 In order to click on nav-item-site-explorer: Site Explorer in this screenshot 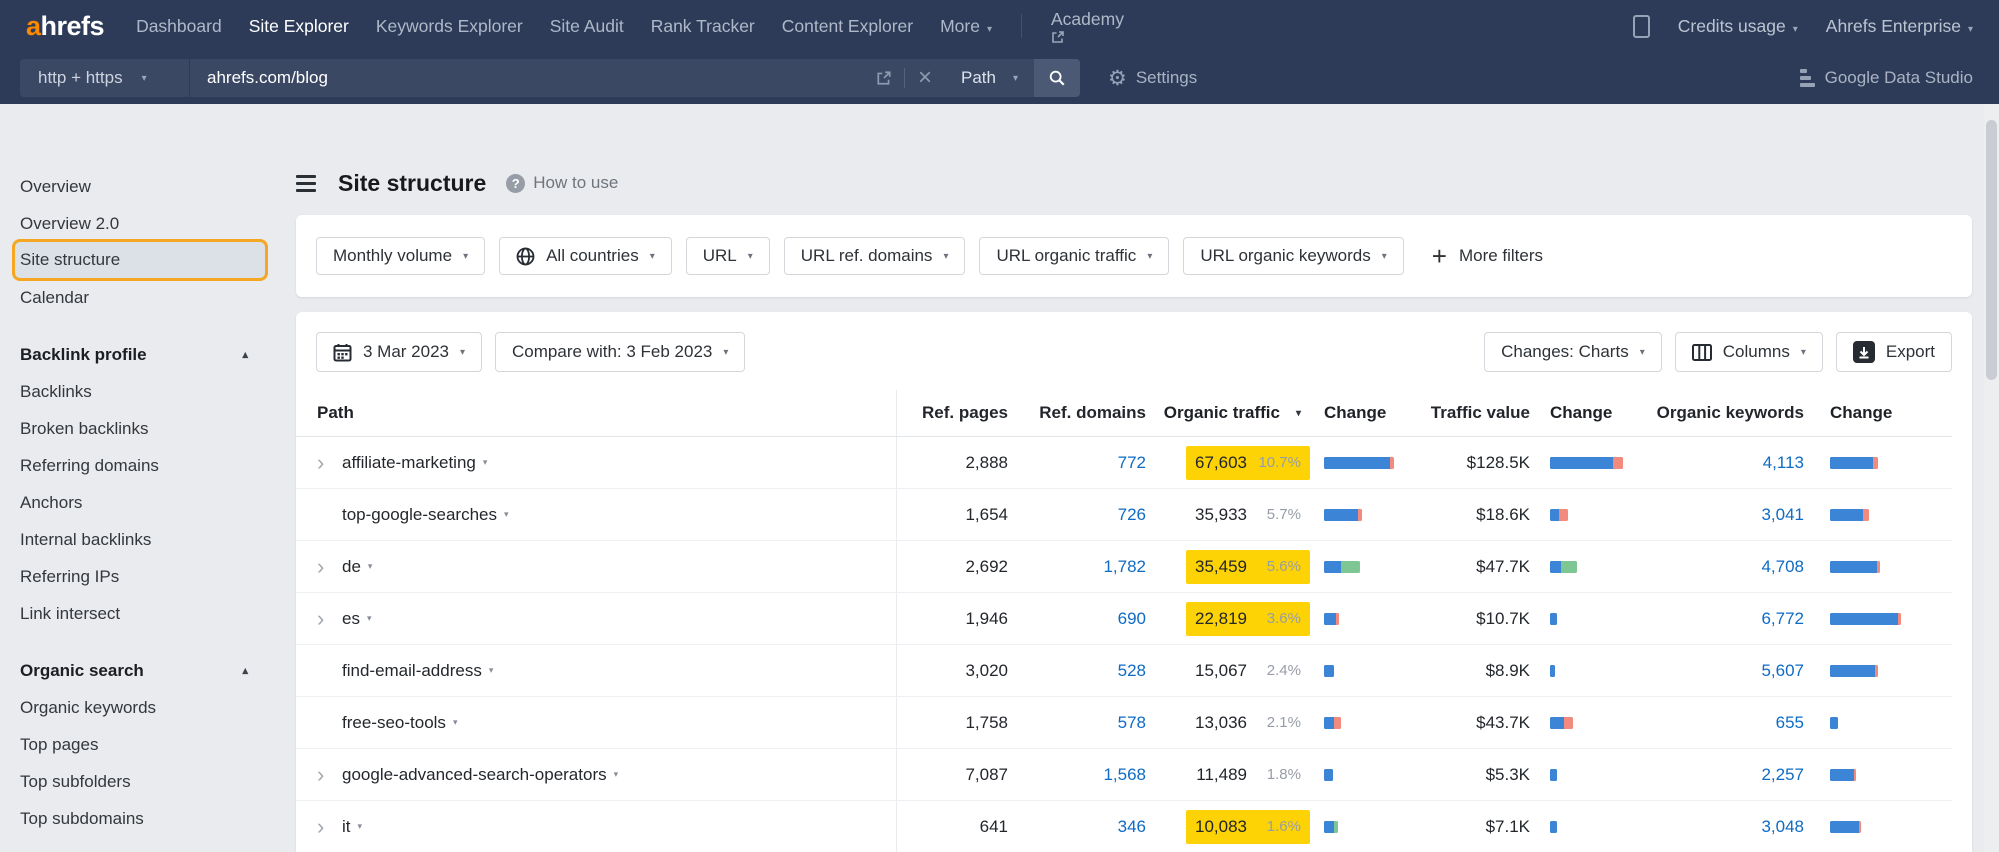, I will do `click(298, 25)`.